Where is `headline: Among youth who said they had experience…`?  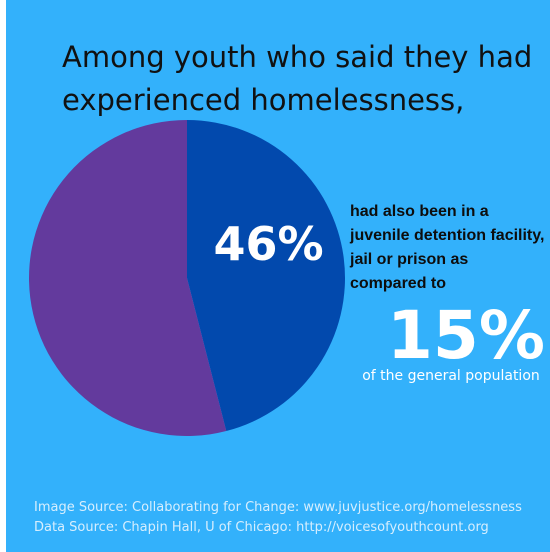
headline: Among youth who said they had experience… is located at coordinates (297, 78).